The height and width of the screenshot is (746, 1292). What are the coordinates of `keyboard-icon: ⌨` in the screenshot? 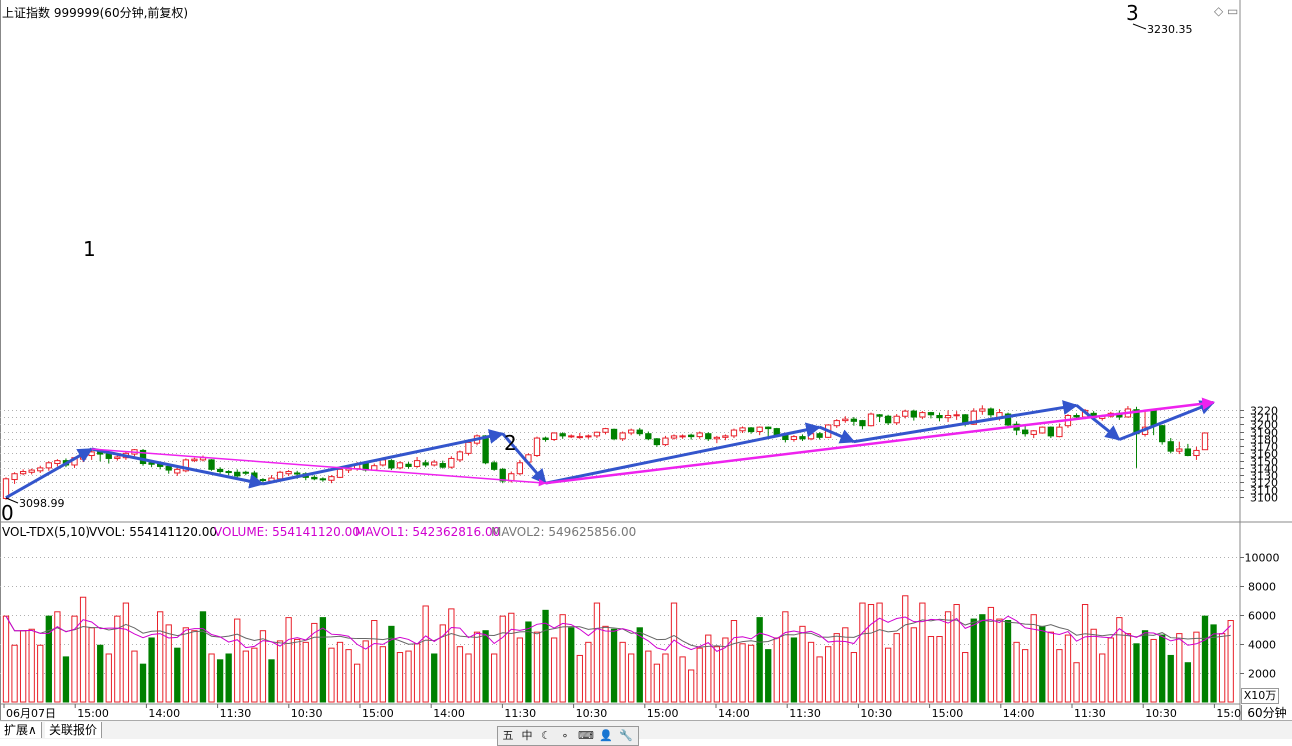 It's located at (586, 735).